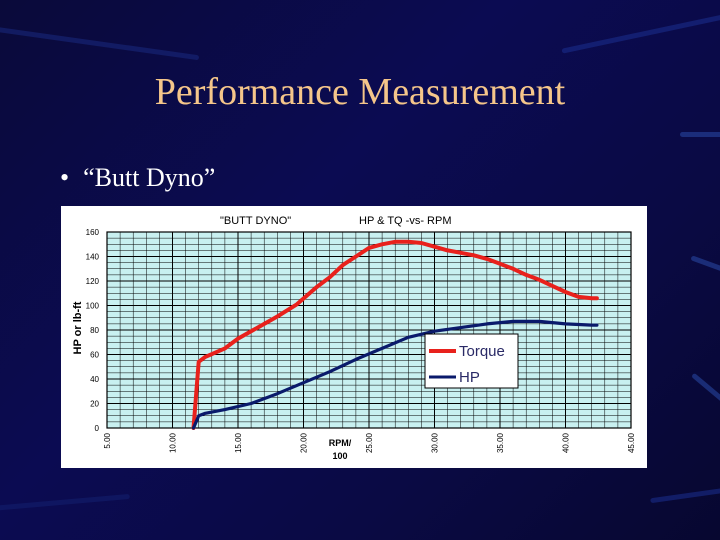 The height and width of the screenshot is (540, 720). I want to click on legend: Torque HP, so click(471, 361).